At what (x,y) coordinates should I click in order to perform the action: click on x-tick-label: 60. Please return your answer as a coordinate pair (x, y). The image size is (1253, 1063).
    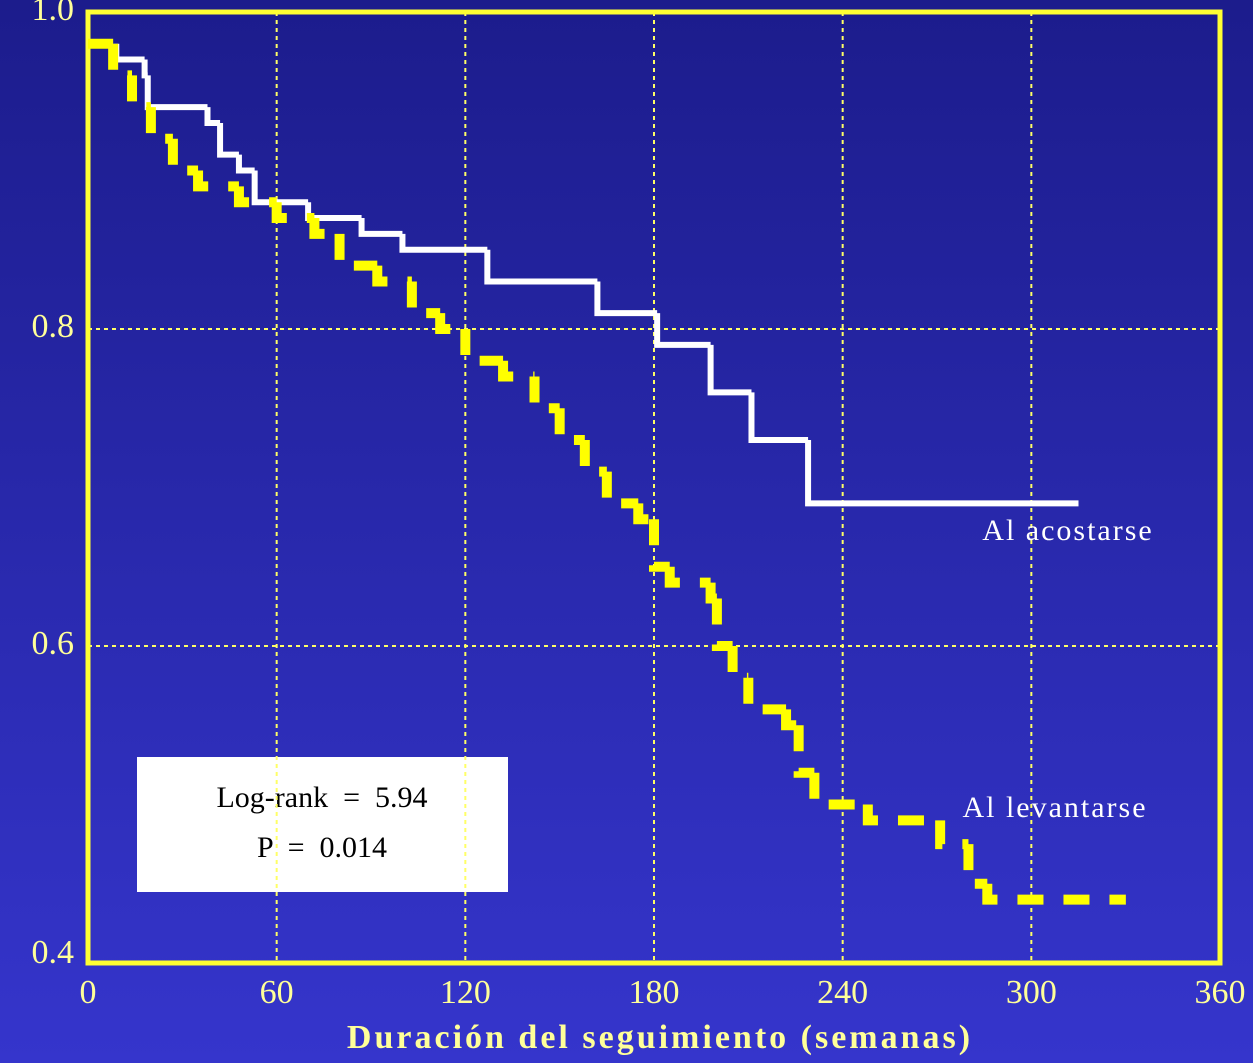
    Looking at the image, I should click on (277, 992).